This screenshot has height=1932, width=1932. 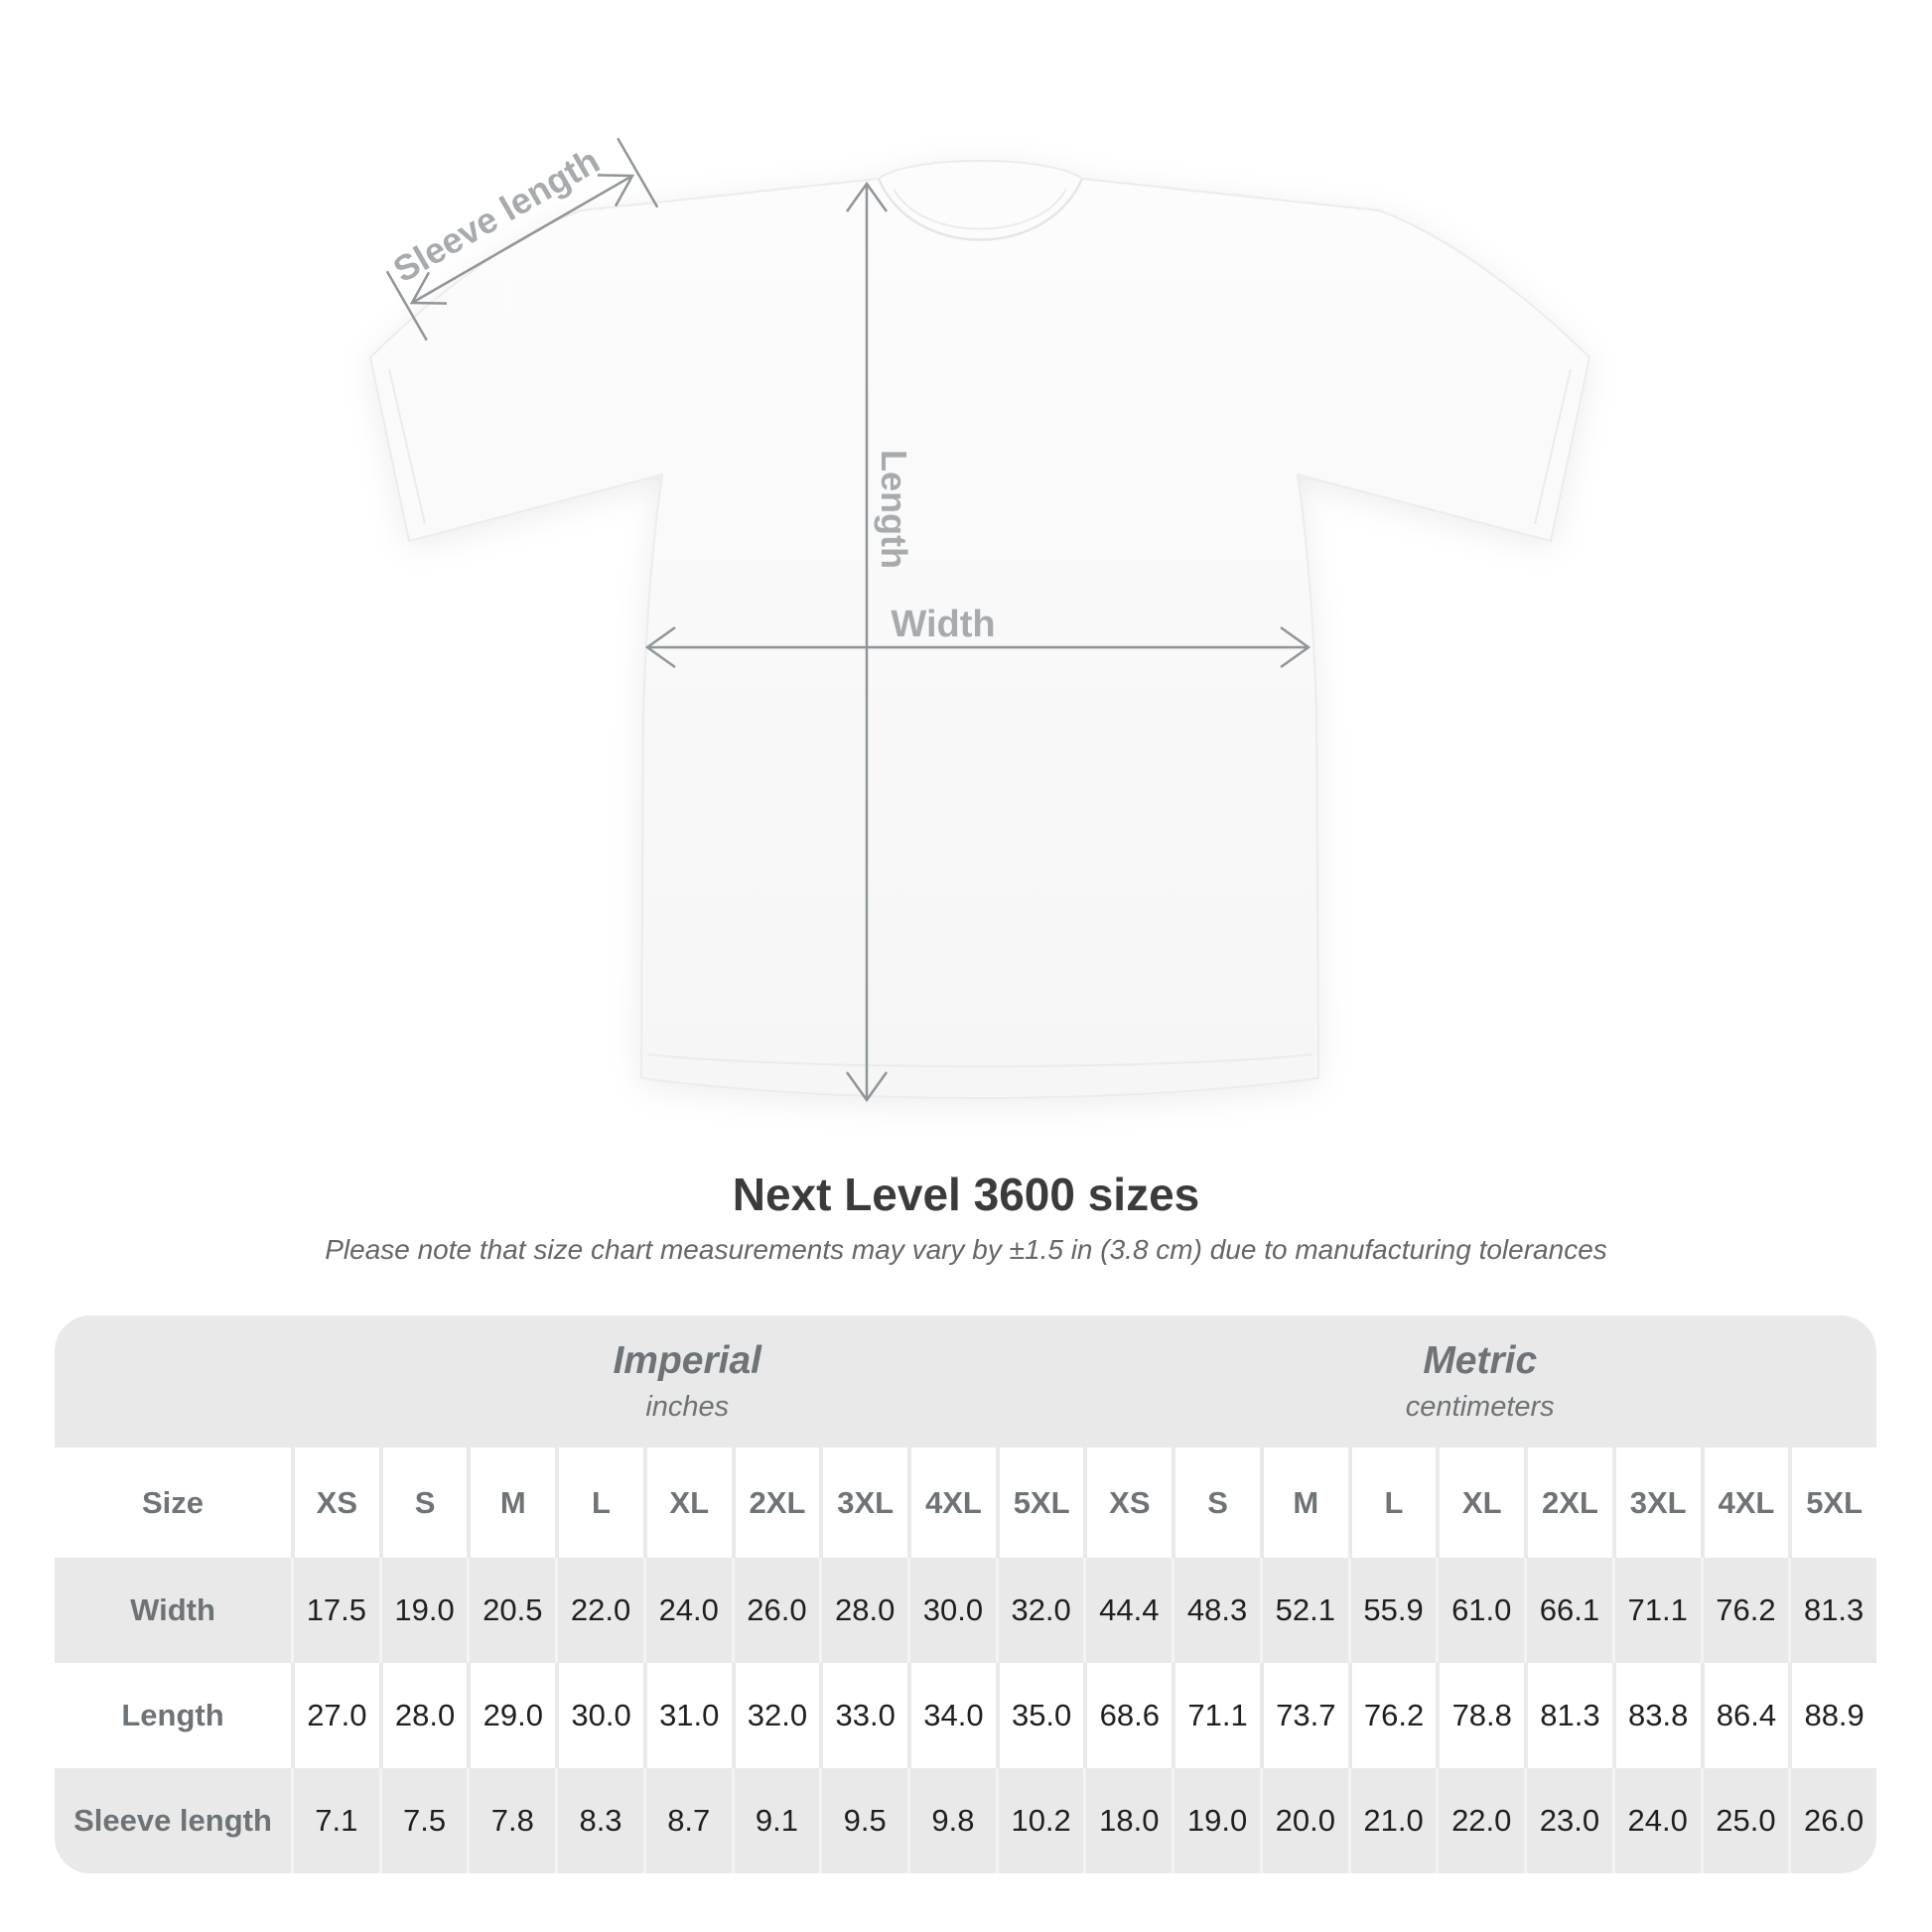 I want to click on width-imperial-value: 28.0, so click(x=863, y=1610).